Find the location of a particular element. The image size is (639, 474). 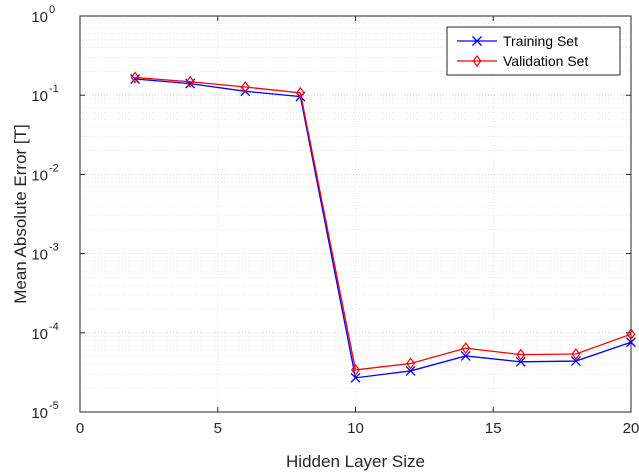

legend-item: Validation Set is located at coordinates (522, 61).